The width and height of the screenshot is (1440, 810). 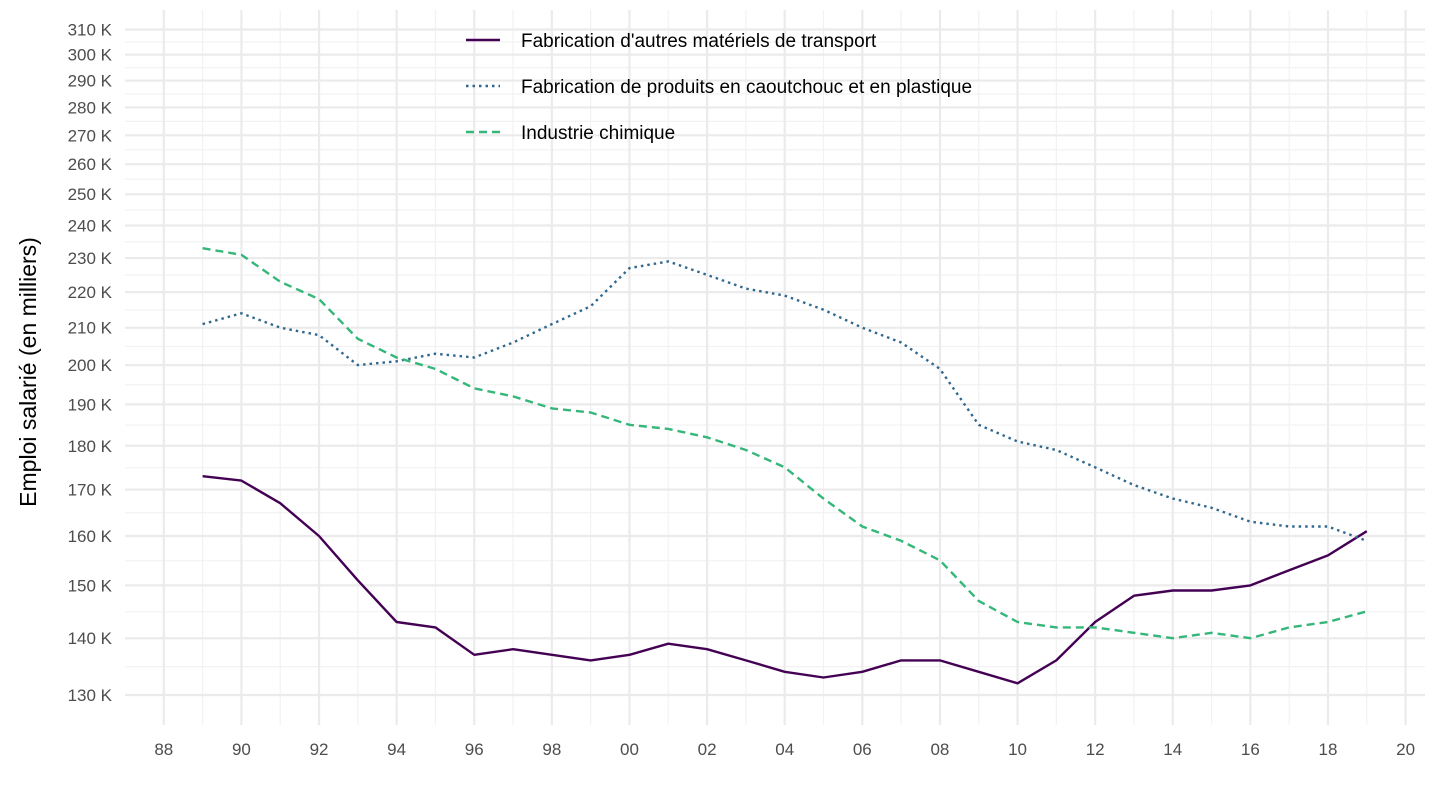 I want to click on y-tick-label: 170 K, so click(x=90, y=490).